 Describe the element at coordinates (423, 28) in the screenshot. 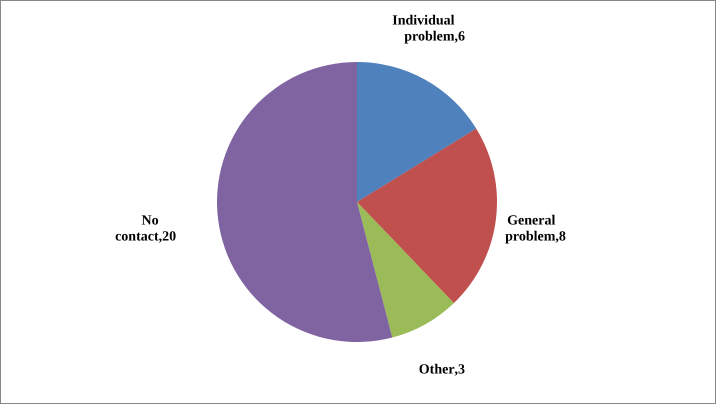

I see `slice-label: Individual problem` at that location.